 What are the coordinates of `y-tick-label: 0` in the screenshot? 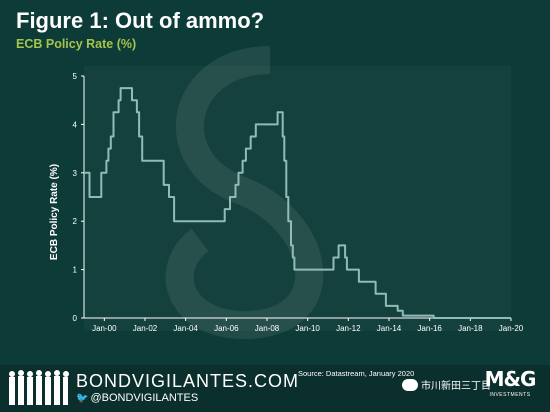 It's located at (75, 318).